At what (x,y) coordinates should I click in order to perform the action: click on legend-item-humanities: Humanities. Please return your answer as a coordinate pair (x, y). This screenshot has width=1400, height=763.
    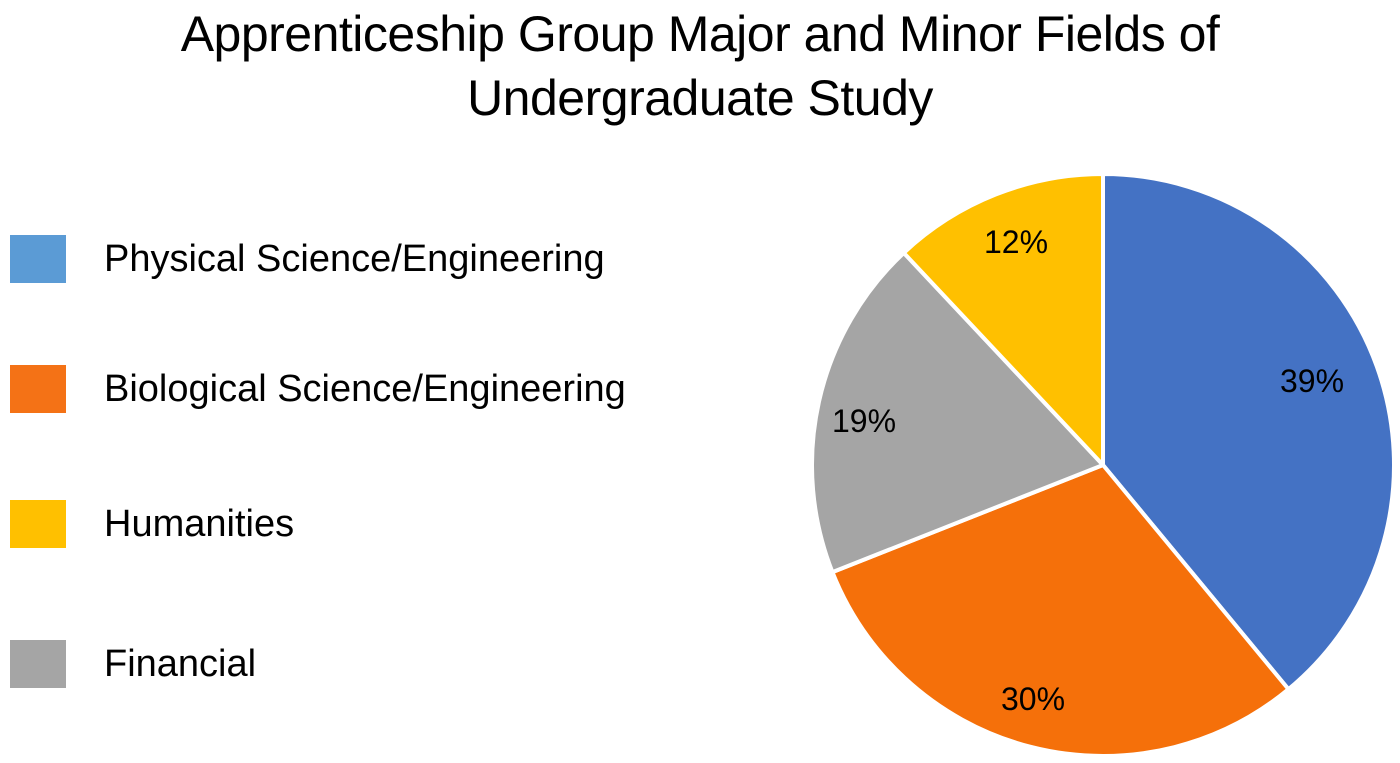
    Looking at the image, I should click on (152, 524).